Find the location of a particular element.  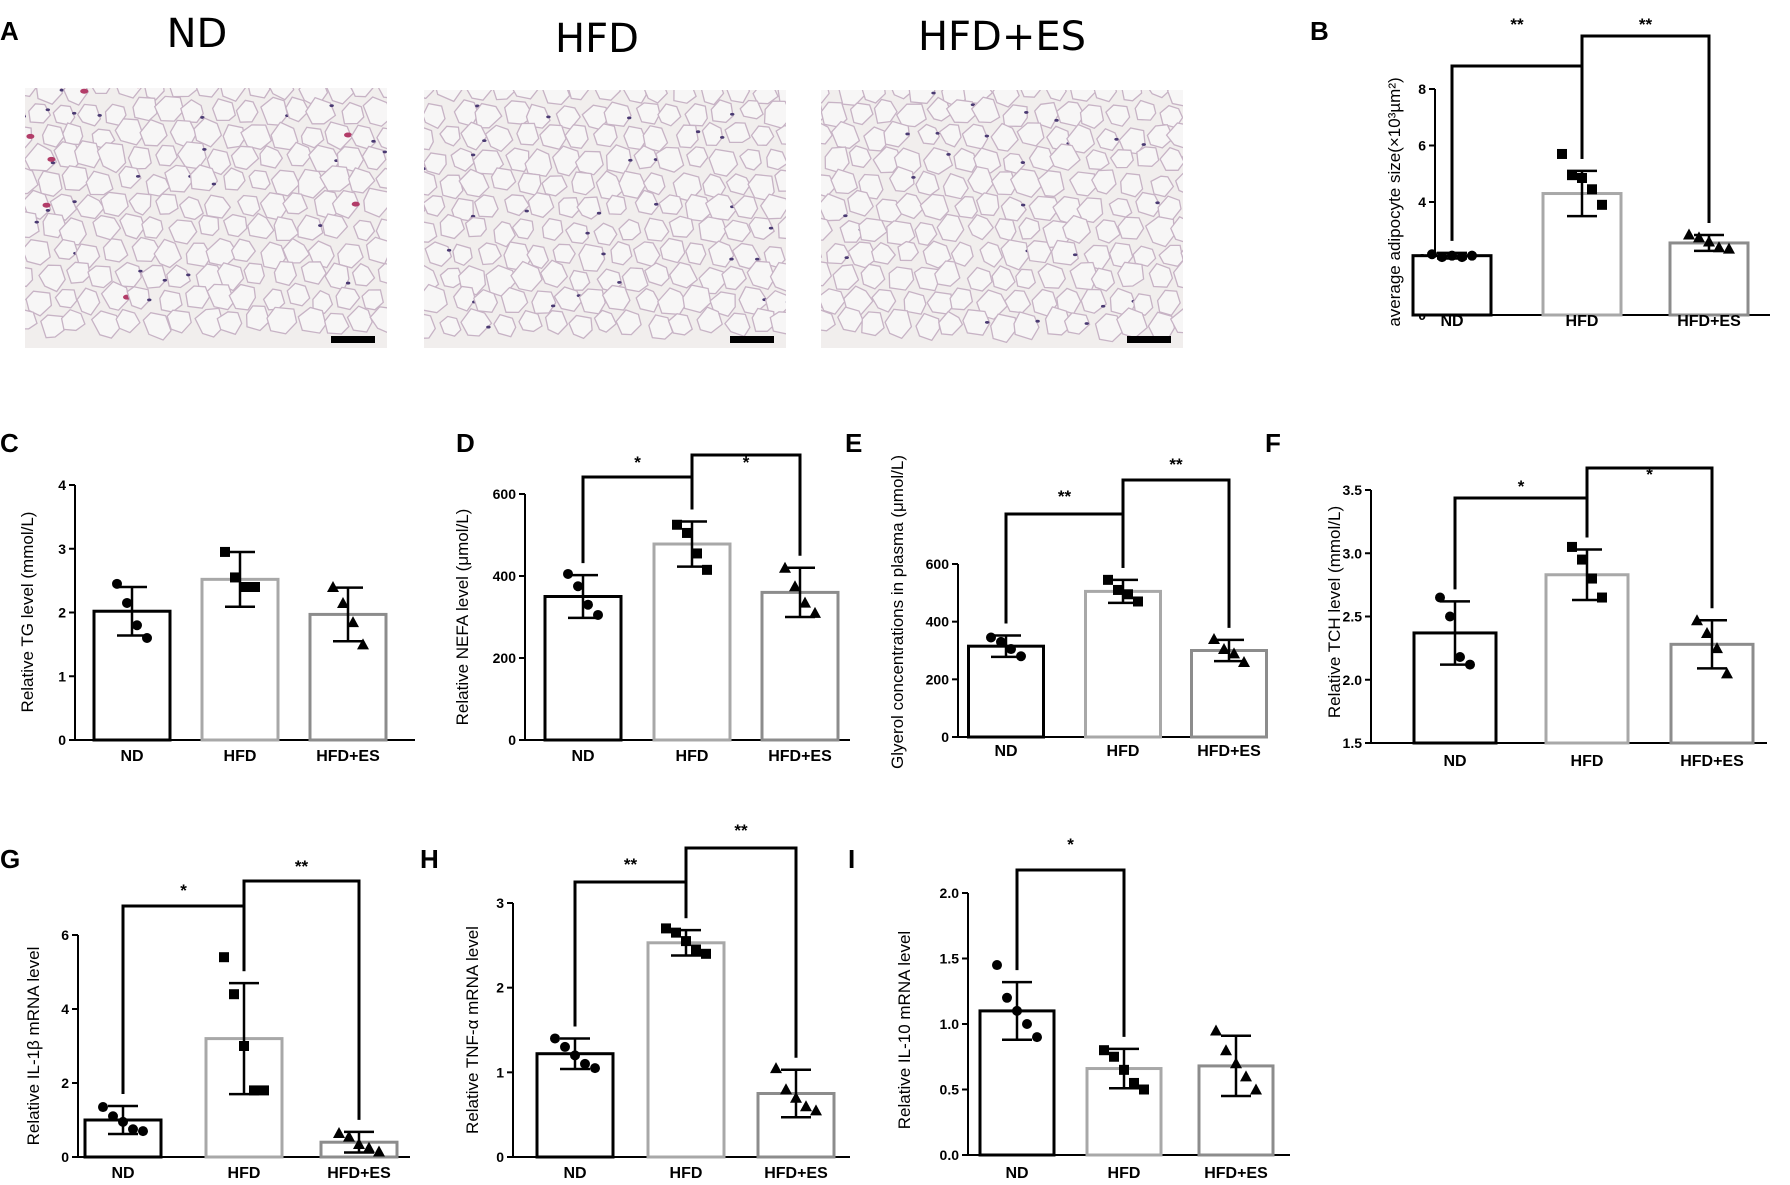

y-tick-label: 3.5 is located at coordinates (1353, 490).